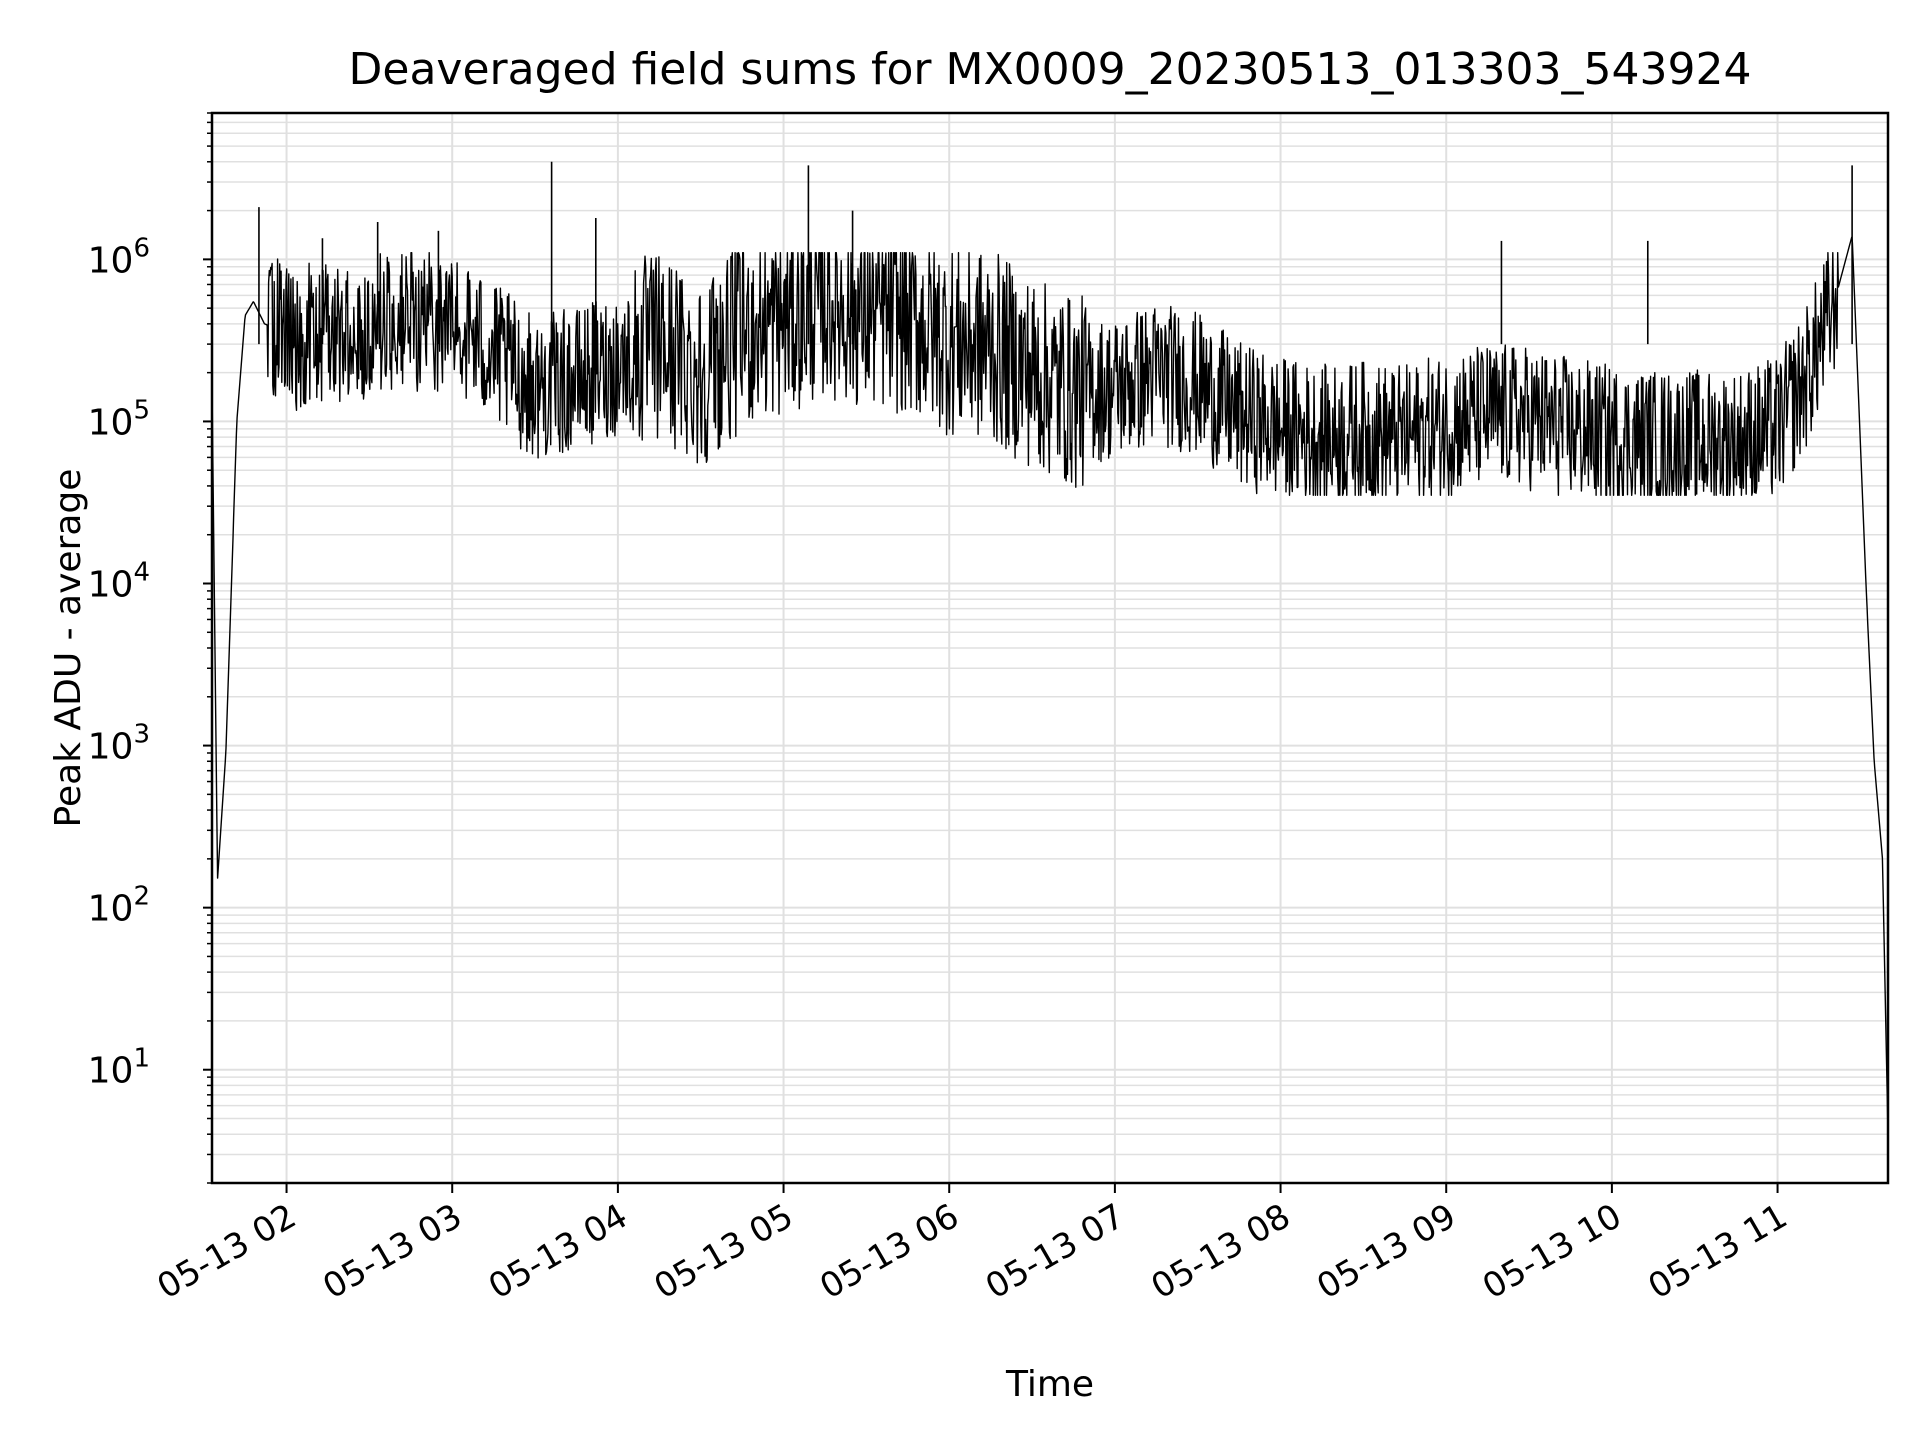  I want to click on y-tick-exponent: 4, so click(141, 573).